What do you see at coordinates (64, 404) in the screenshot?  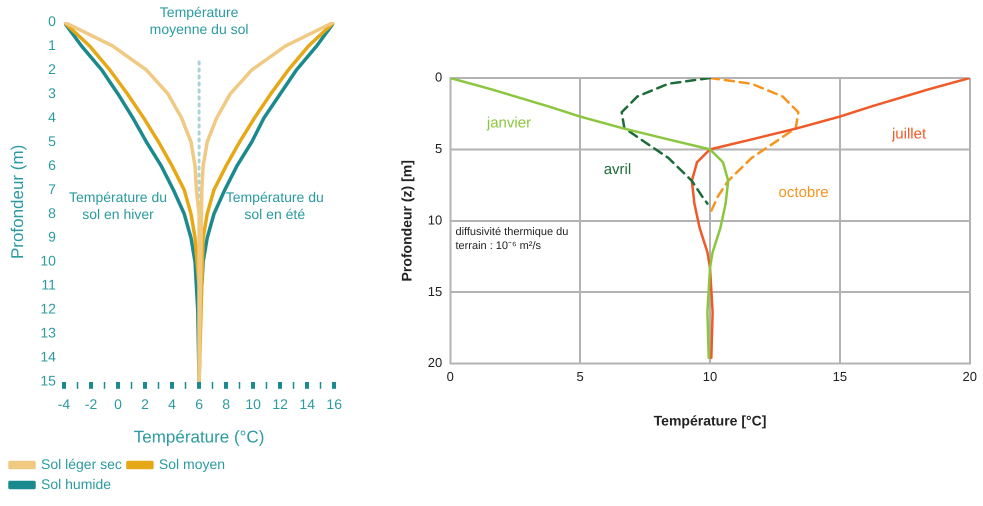 I see `x-tick-label: -4` at bounding box center [64, 404].